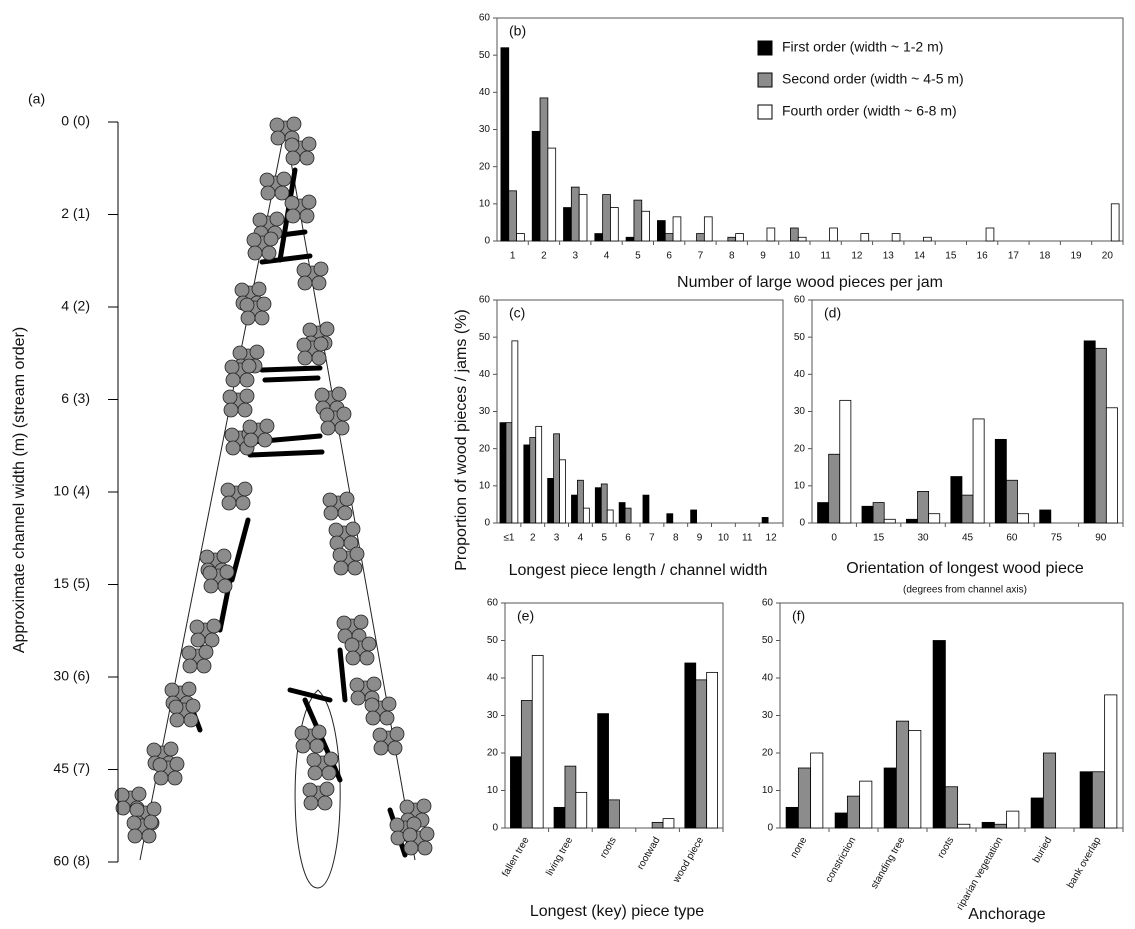 This screenshot has width=1135, height=929. I want to click on legend-swatch, so click(765, 80).